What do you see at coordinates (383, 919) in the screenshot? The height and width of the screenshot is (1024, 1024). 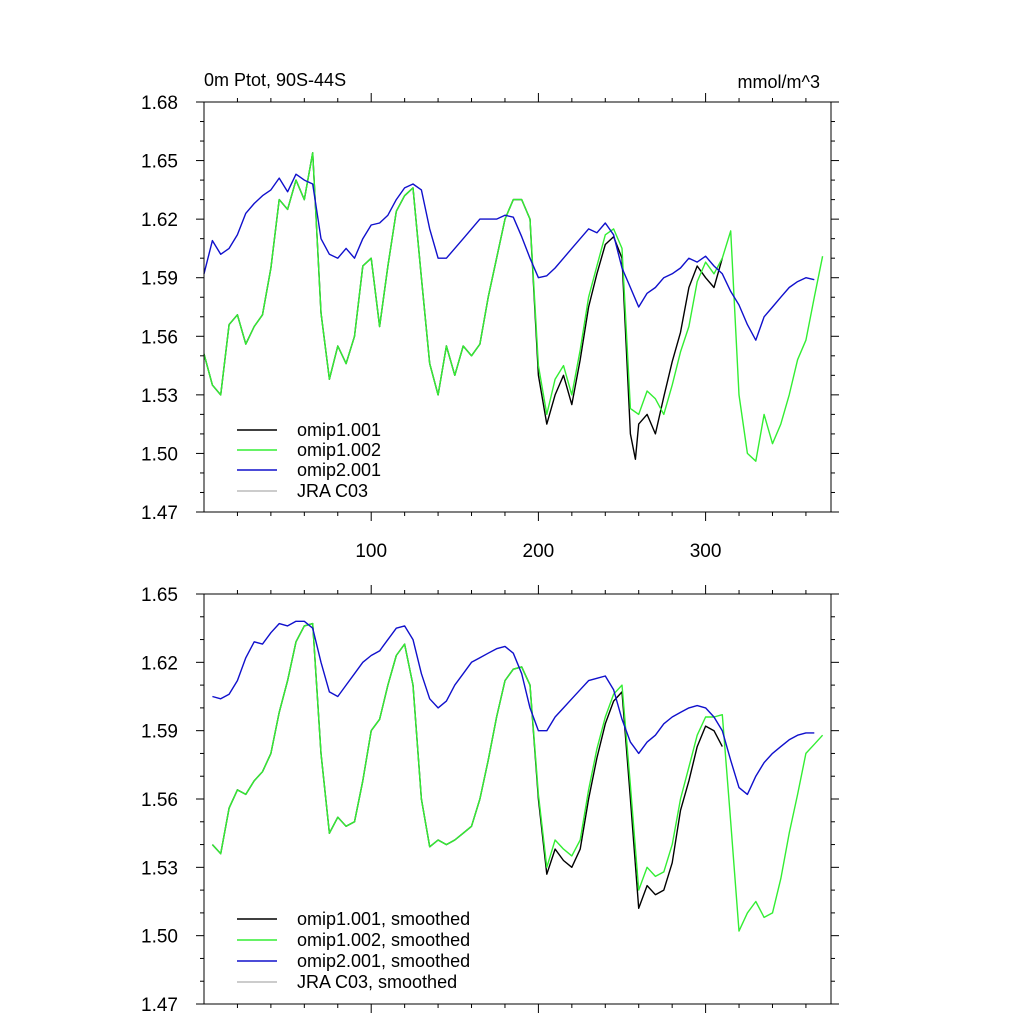 I see `legend-label-omip1-001-smoothed: omip1.001, smoothed` at bounding box center [383, 919].